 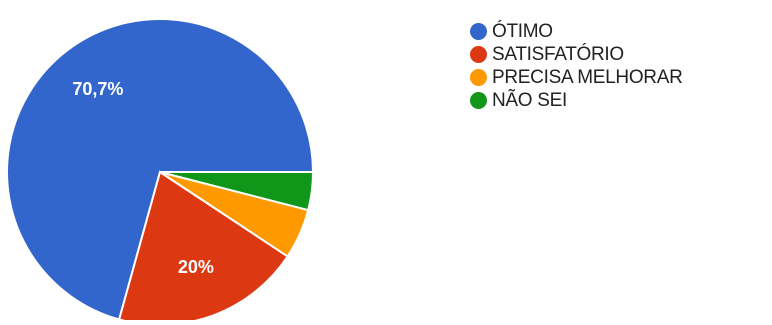 What do you see at coordinates (587, 77) in the screenshot?
I see `legend-label: PRECISA MELHORAR` at bounding box center [587, 77].